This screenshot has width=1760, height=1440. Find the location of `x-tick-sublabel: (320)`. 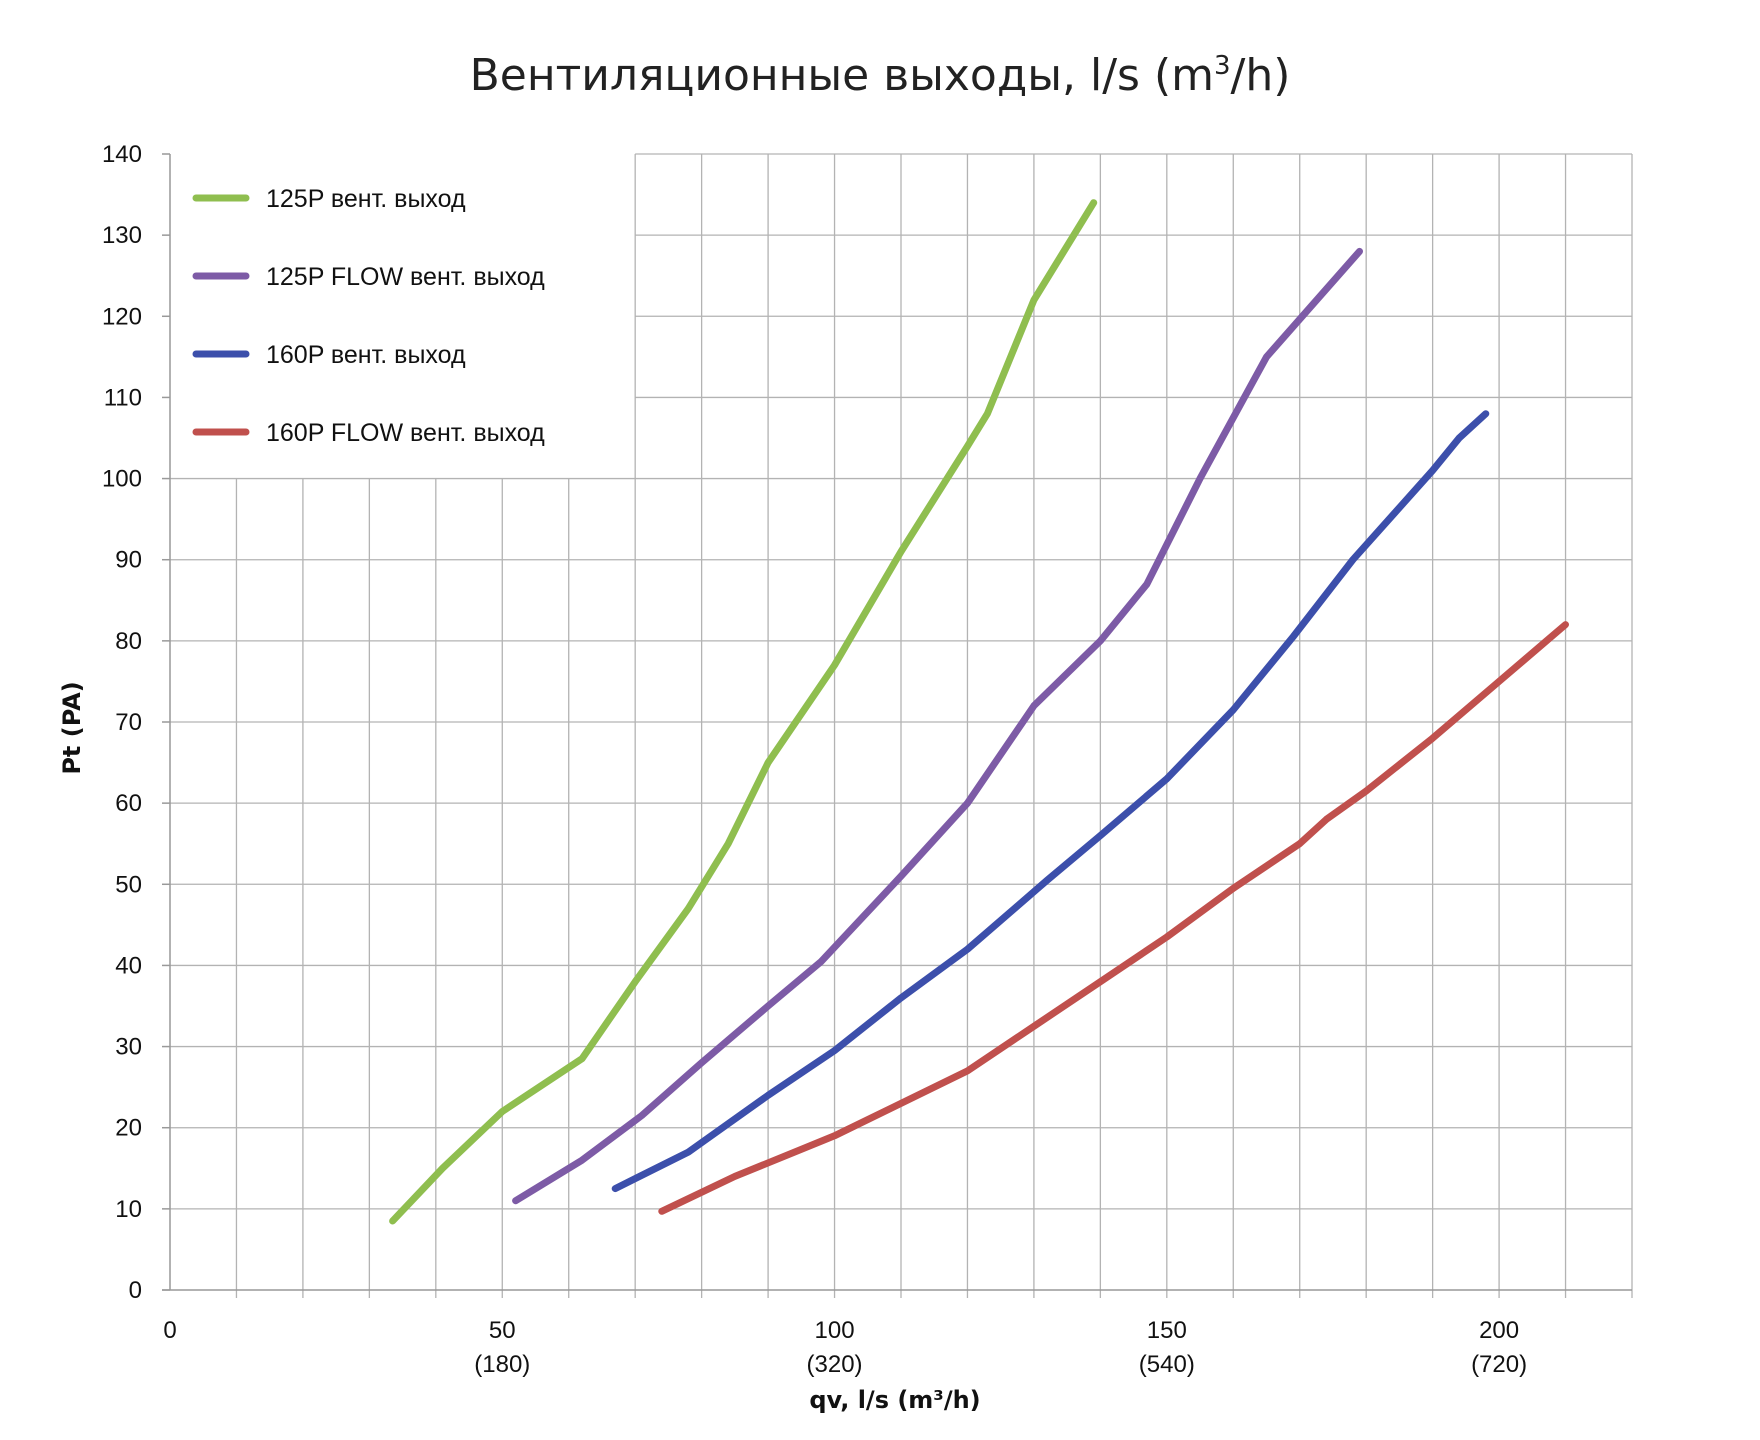

x-tick-sublabel: (320) is located at coordinates (835, 1364).